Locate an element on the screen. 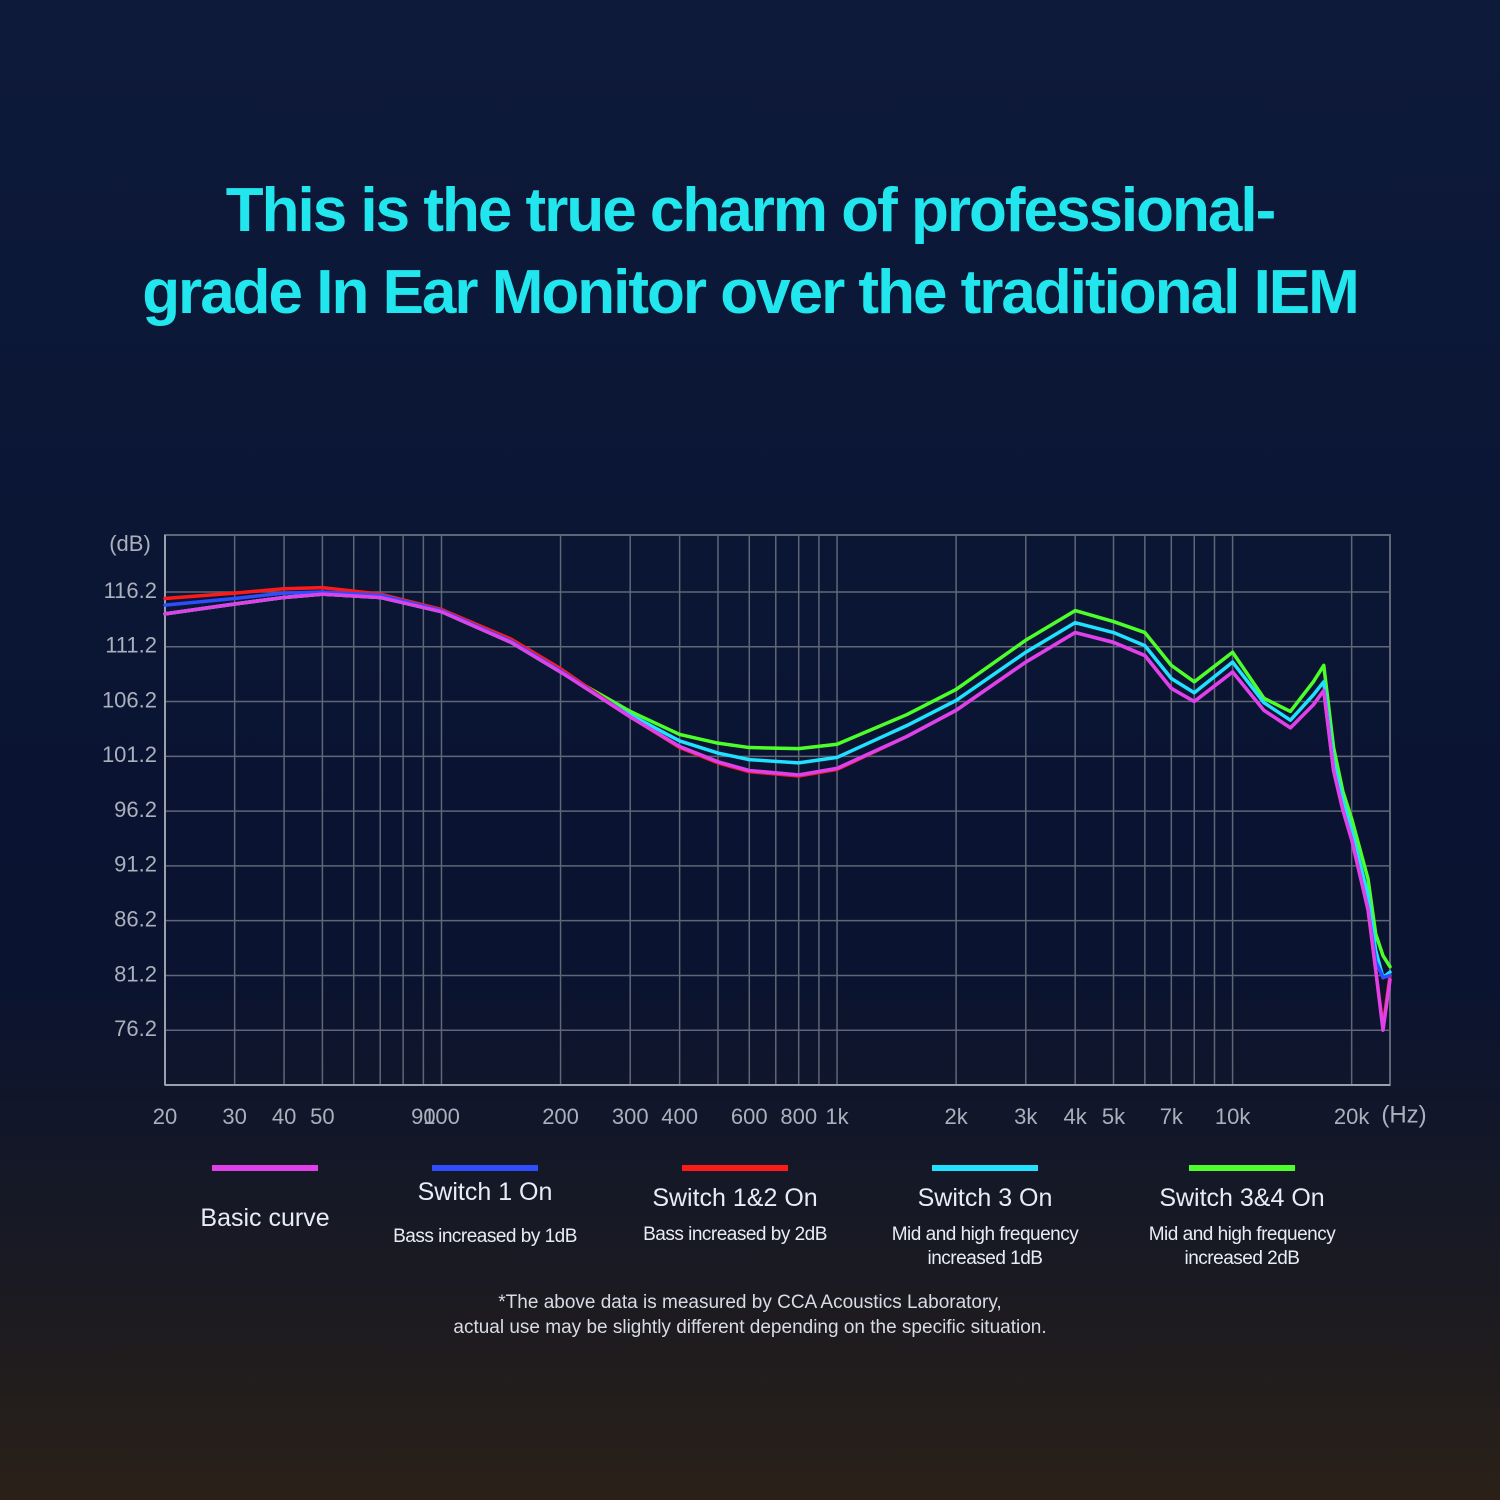  legend-item: Switch 1&2 On Bass increased by 2dB is located at coordinates (735, 1215).